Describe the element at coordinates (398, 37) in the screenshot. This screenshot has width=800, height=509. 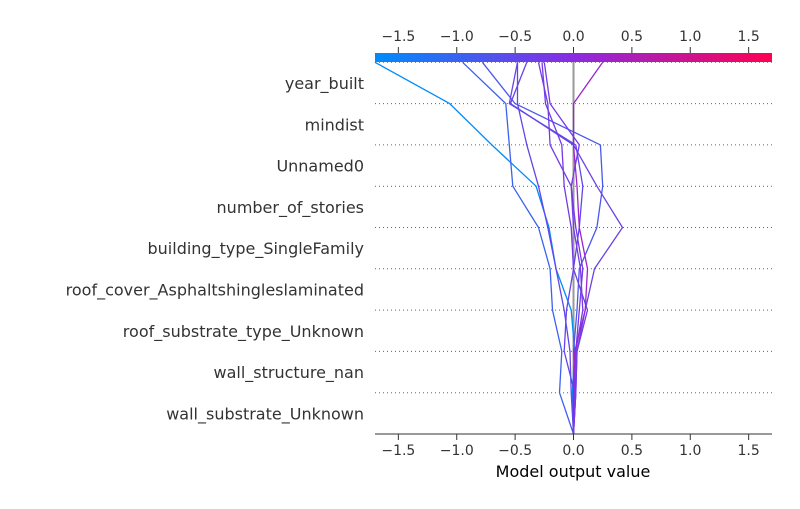
I see `top-tick-label: −1.5` at that location.